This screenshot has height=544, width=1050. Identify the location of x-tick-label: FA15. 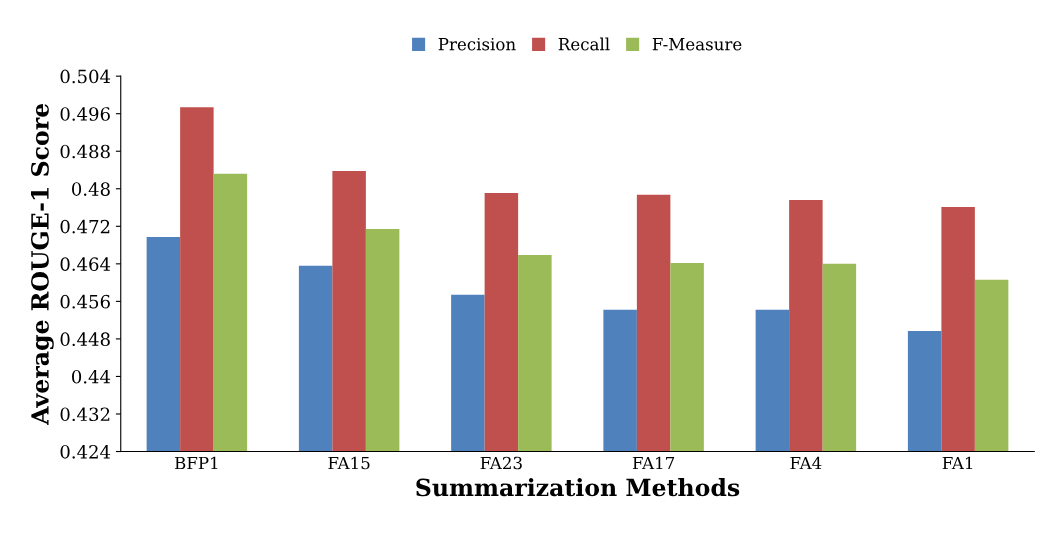
(349, 463).